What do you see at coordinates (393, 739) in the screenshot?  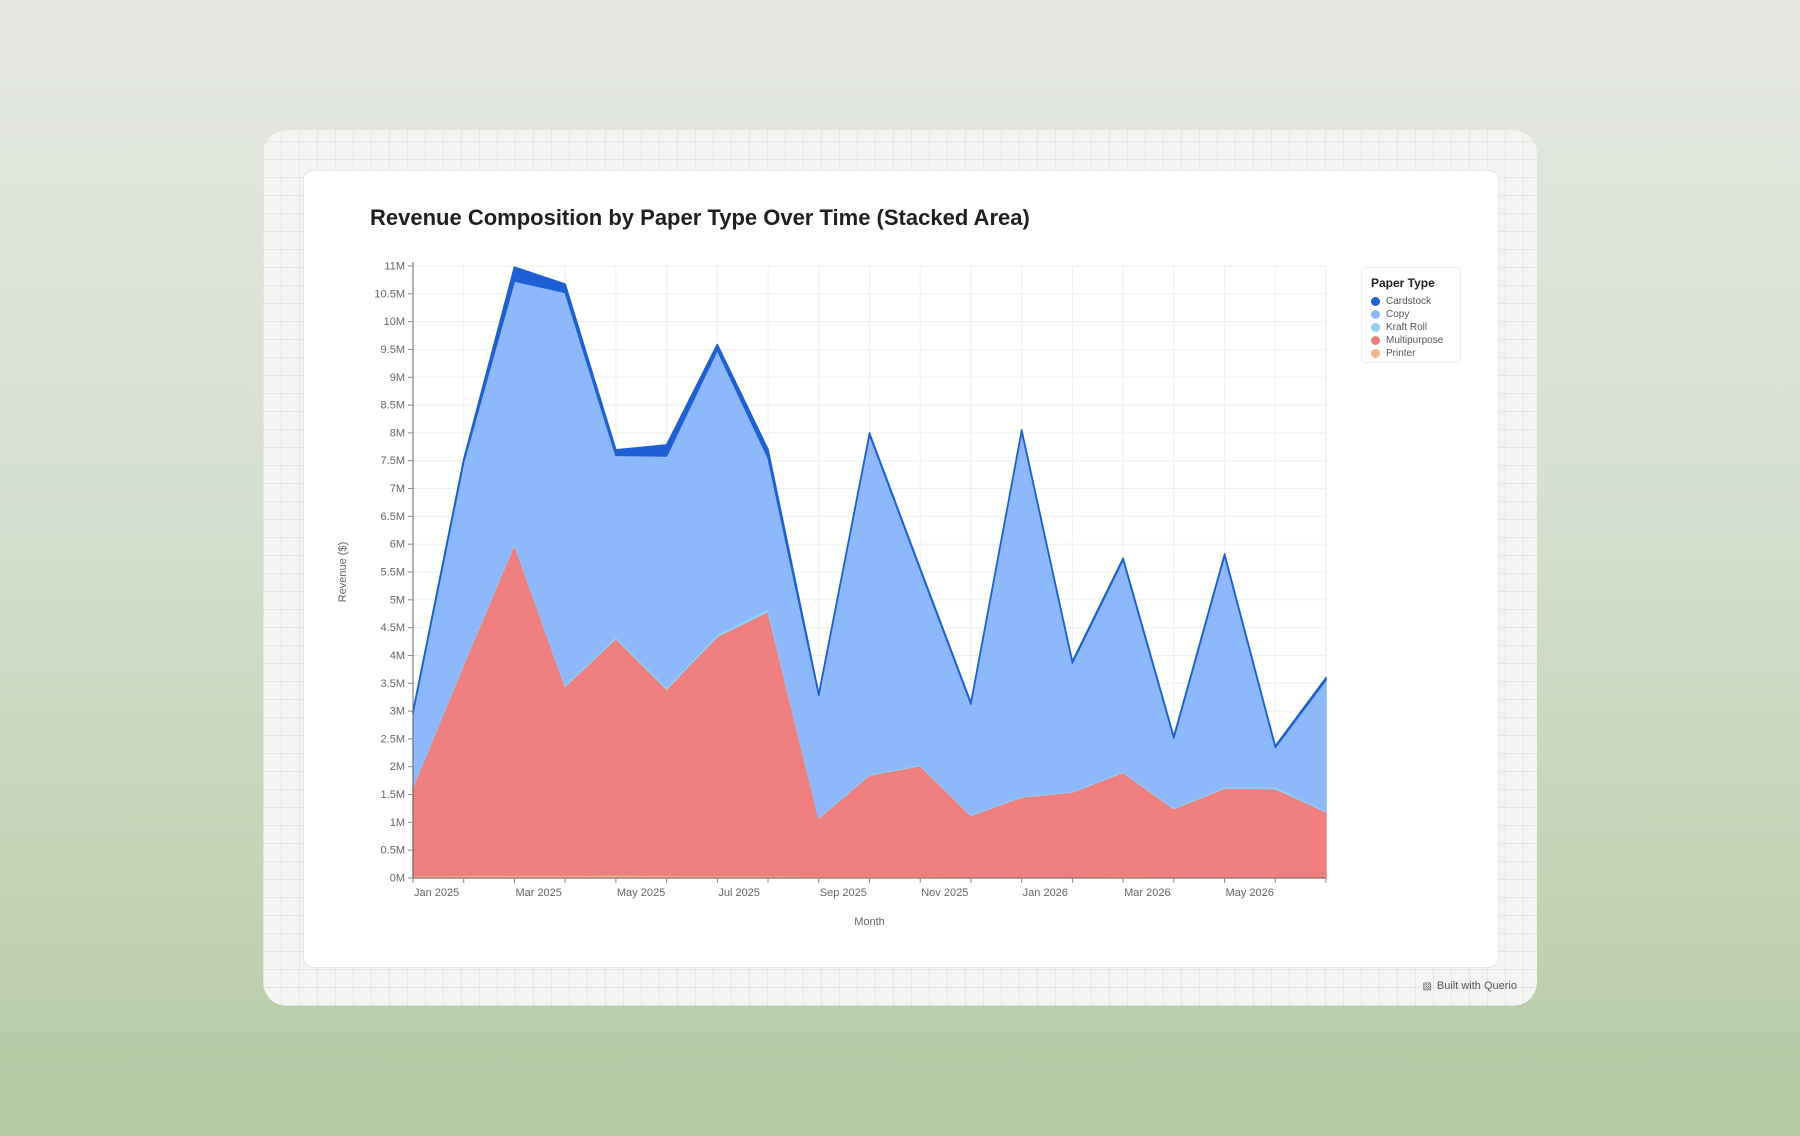 I see `y-tick-label: 2.5M` at bounding box center [393, 739].